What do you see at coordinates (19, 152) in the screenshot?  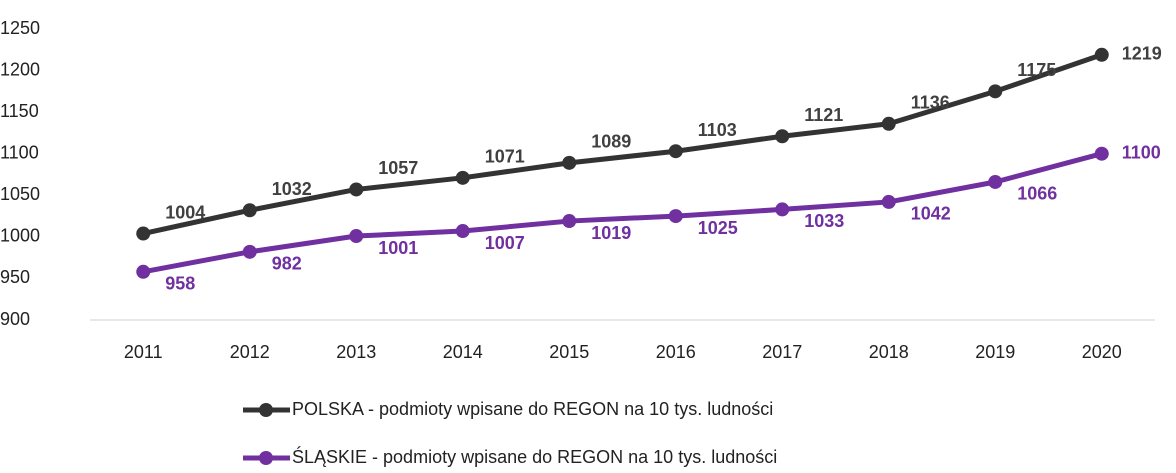 I see `y-tick-label: 1100` at bounding box center [19, 152].